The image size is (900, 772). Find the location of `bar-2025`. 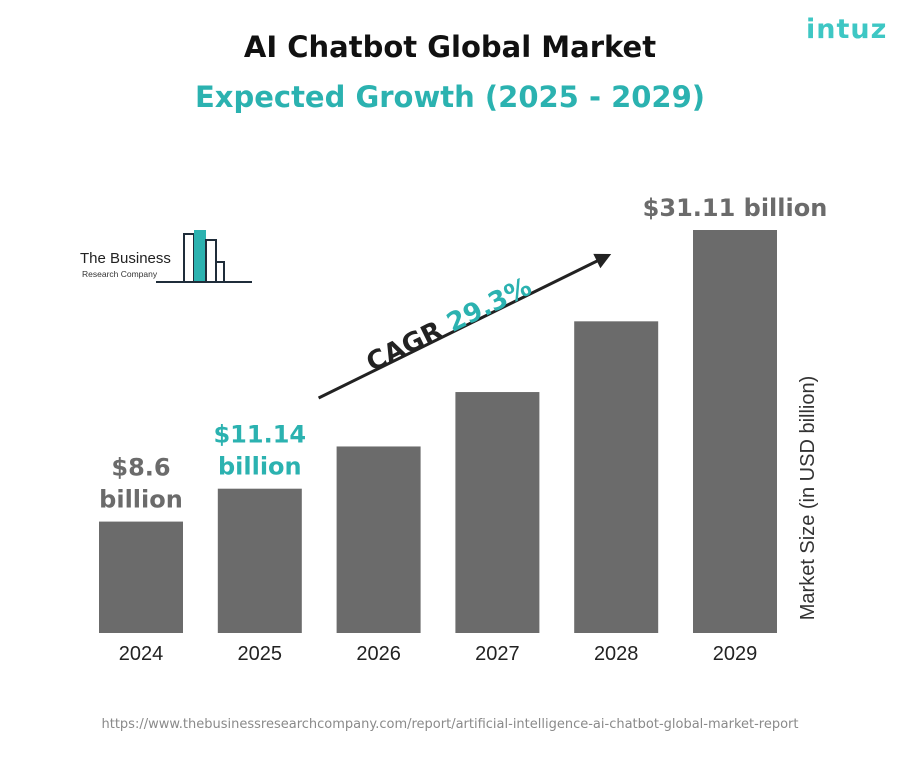

bar-2025 is located at coordinates (259, 560).